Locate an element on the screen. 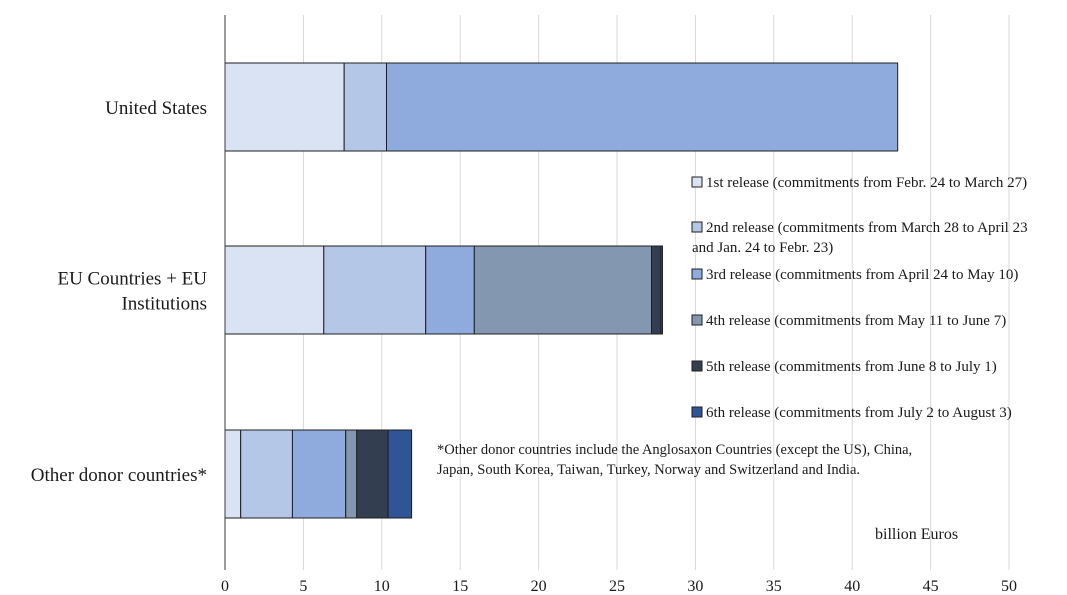 This screenshot has height=595, width=1067. x-tick-labels: 0 5 10 15 20 25 30 35 40 45 50 is located at coordinates (619, 586).